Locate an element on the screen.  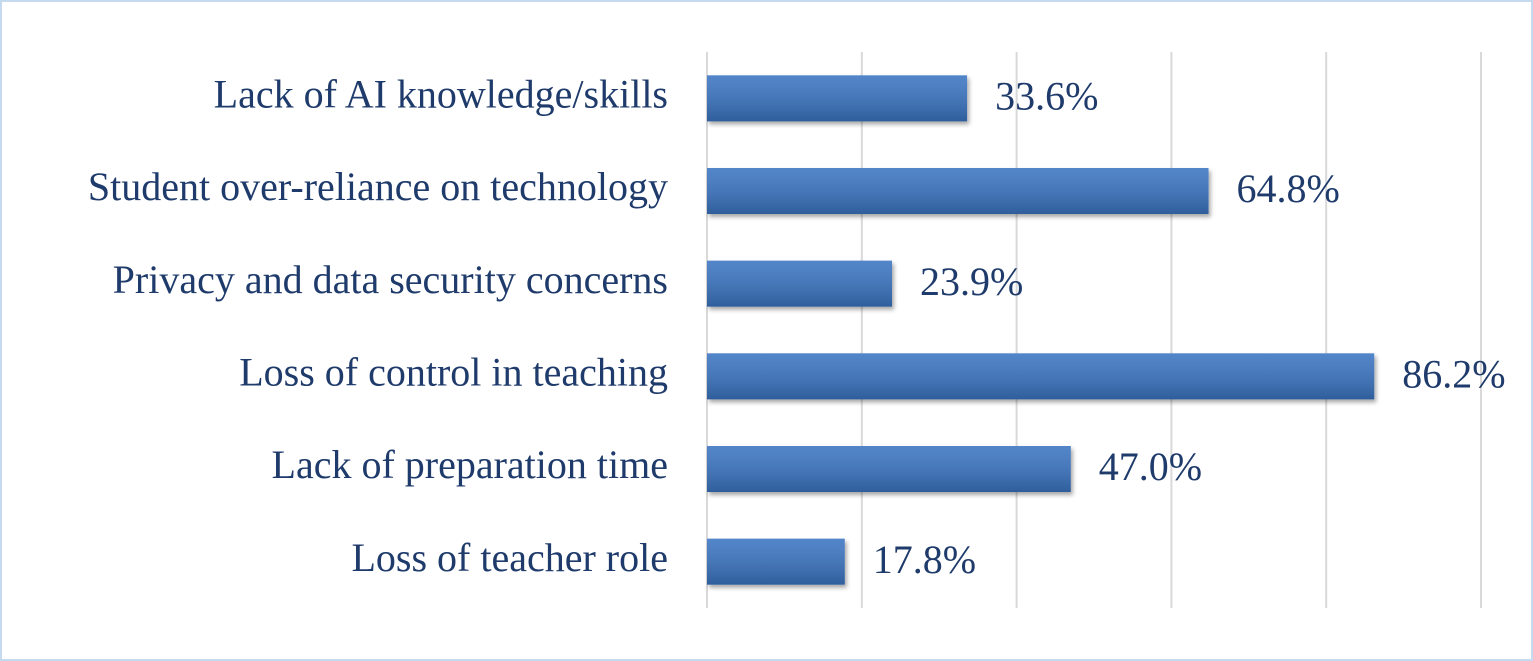
value-label: 17.8% is located at coordinates (924, 559).